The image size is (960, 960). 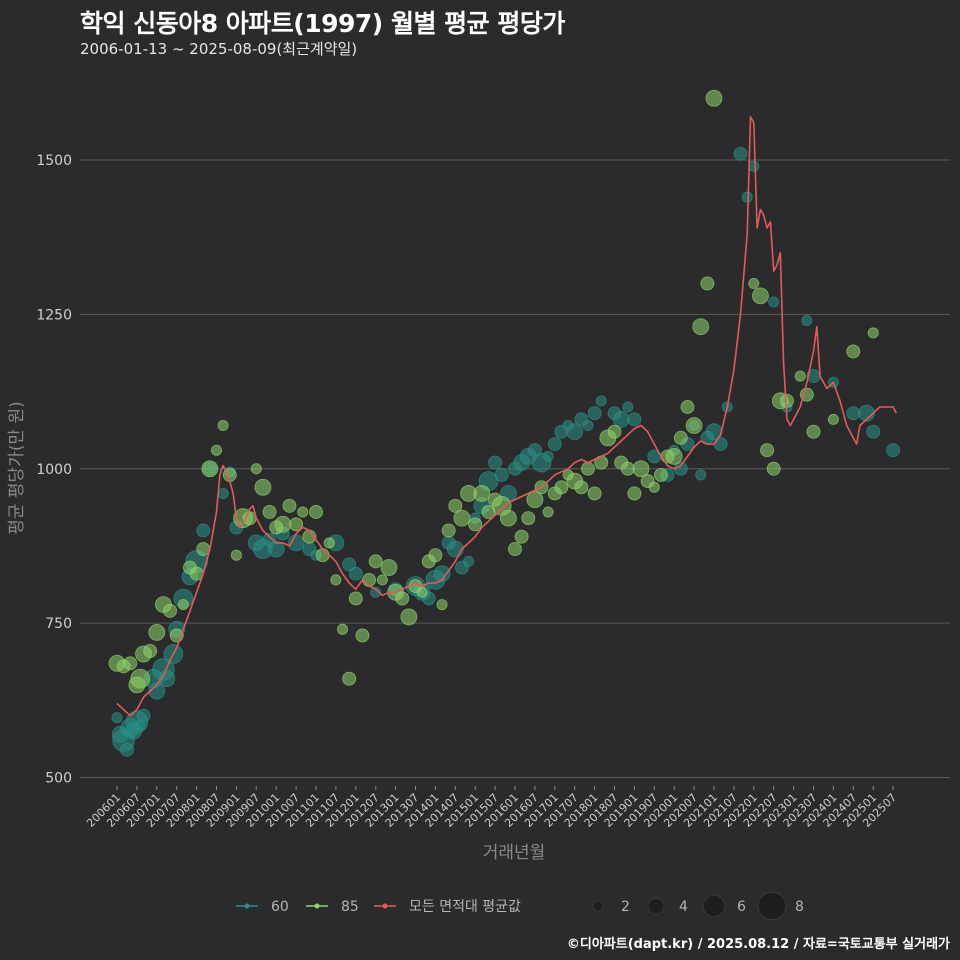 What do you see at coordinates (514, 853) in the screenshot?
I see `x-axis-title: 거래년월` at bounding box center [514, 853].